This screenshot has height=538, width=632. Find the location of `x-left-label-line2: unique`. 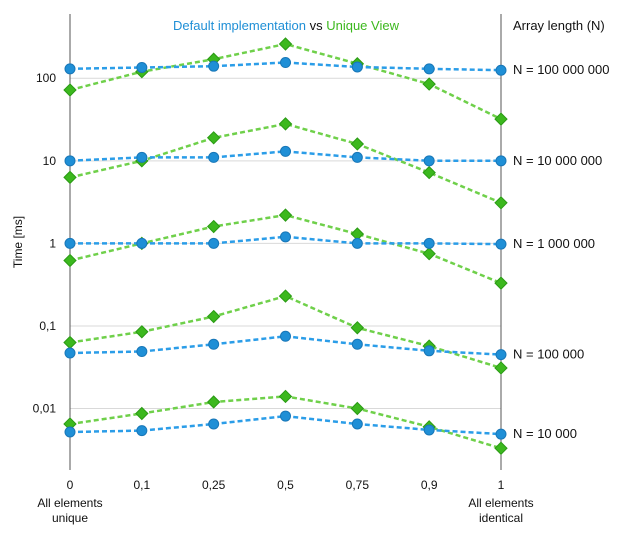

x-left-label-line2: unique is located at coordinates (70, 518).